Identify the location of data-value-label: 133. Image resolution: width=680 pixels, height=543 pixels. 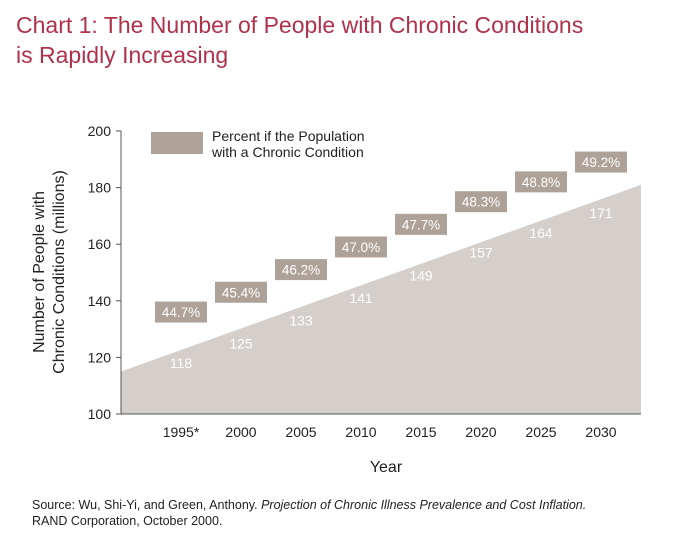
(301, 321).